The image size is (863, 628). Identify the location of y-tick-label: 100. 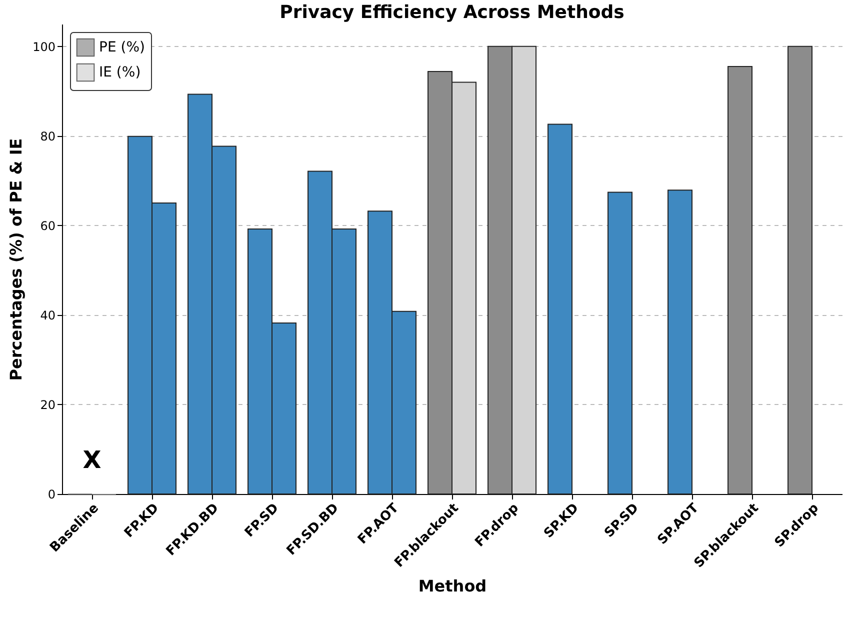
(44, 47).